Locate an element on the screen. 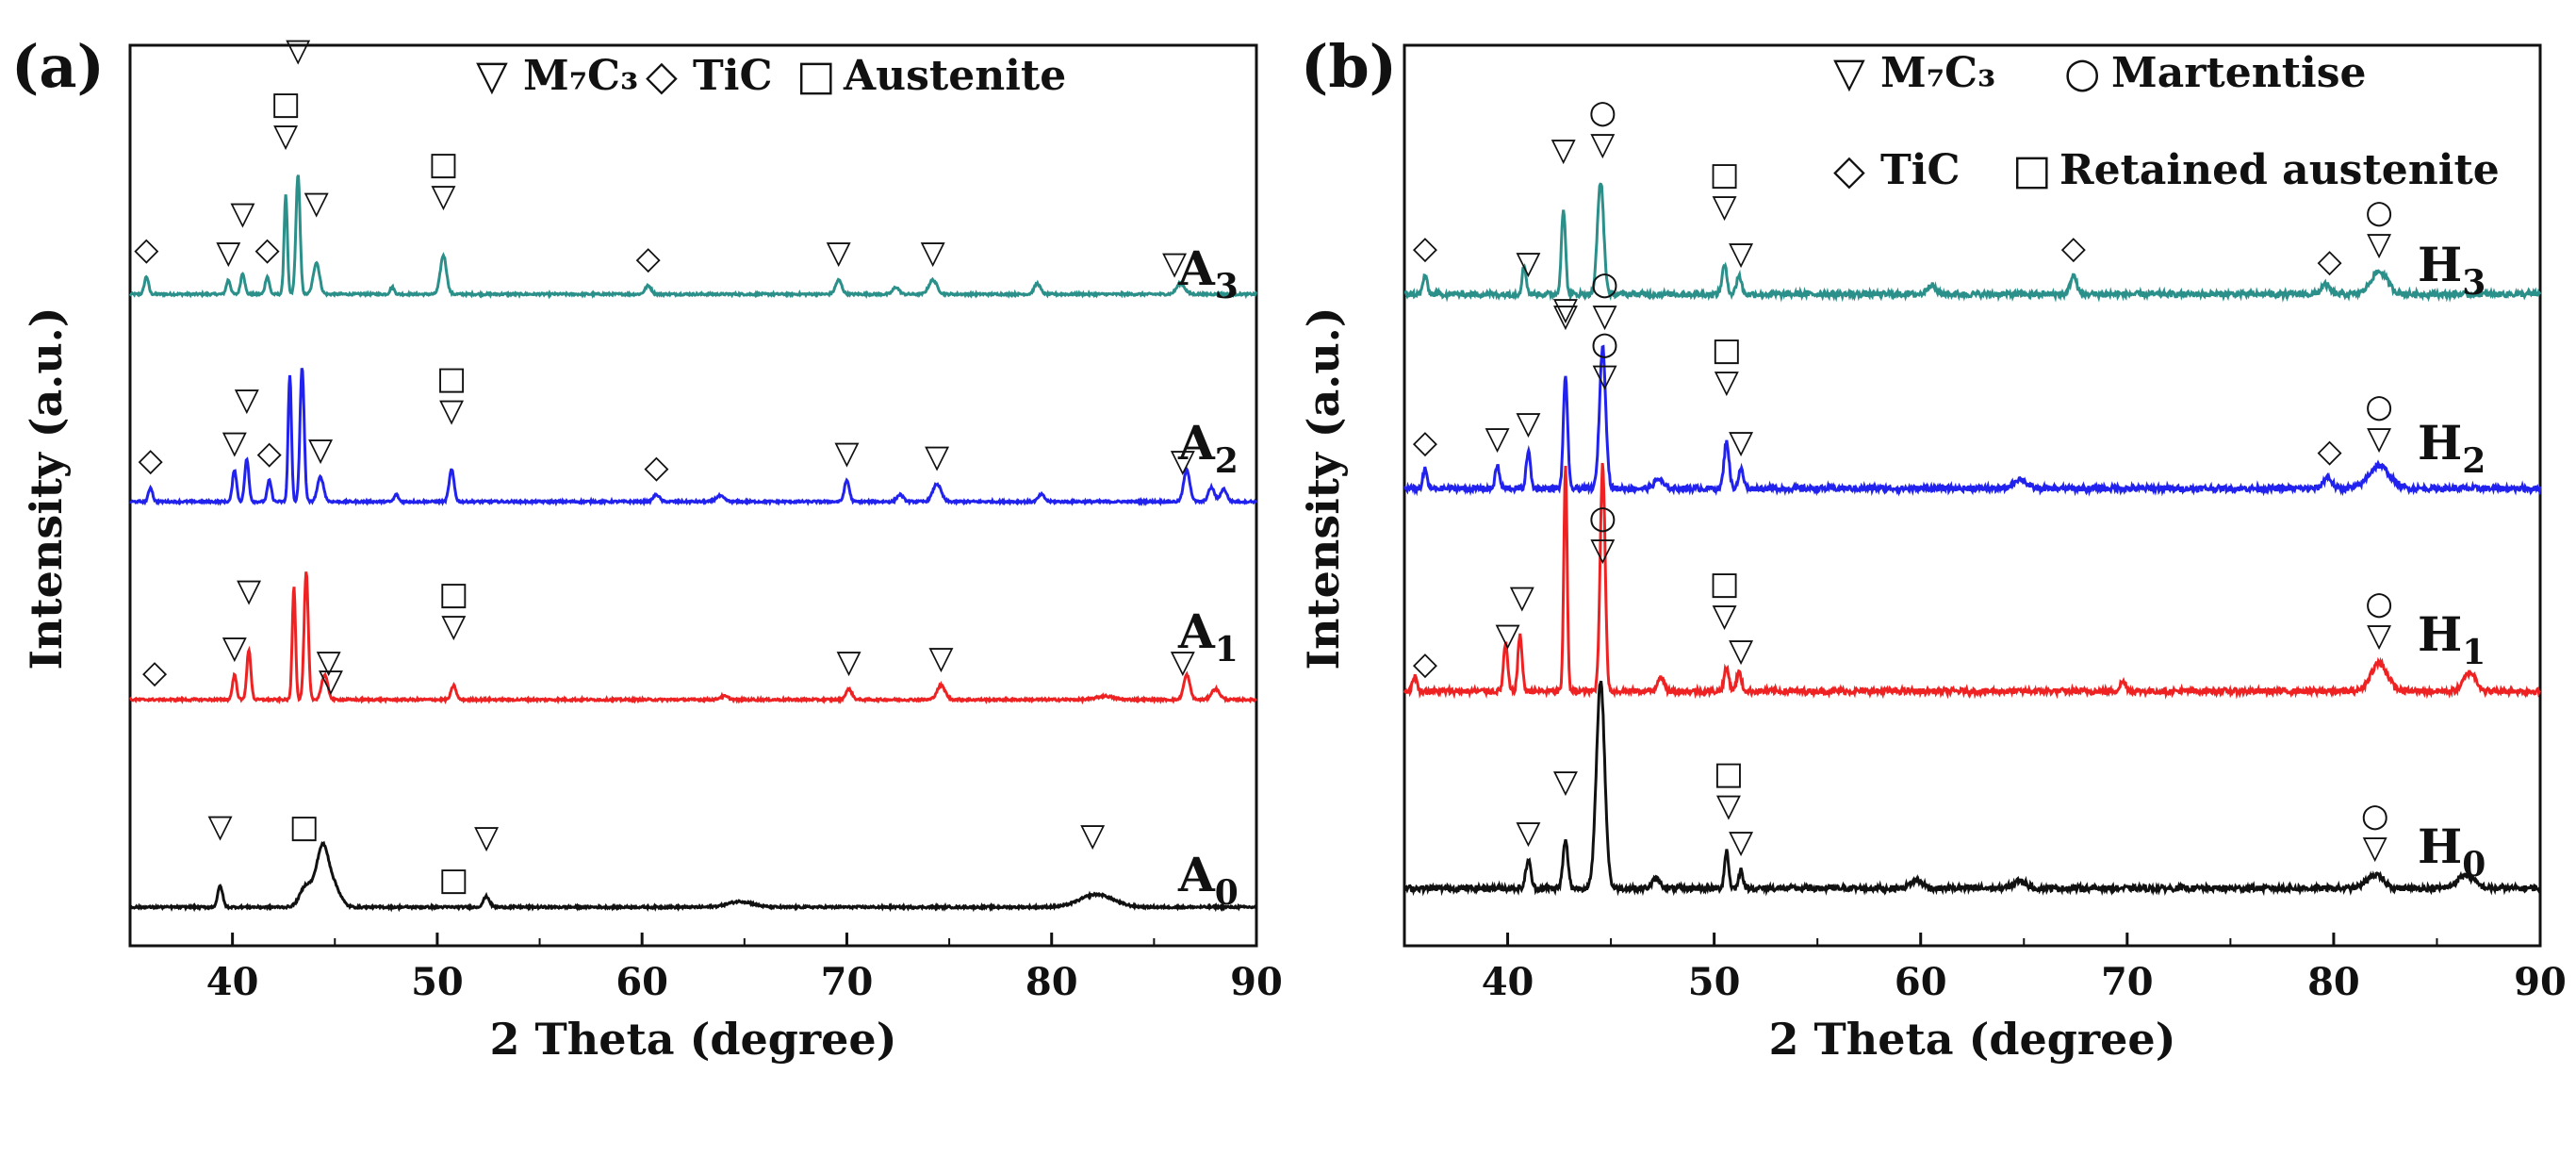  legend-item: ◇ TiC is located at coordinates (709, 76).